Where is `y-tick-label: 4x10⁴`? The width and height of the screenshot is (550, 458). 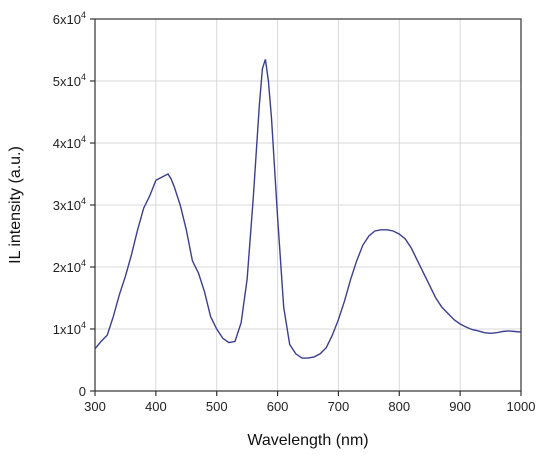
y-tick-label: 4x10⁴ is located at coordinates (69, 142).